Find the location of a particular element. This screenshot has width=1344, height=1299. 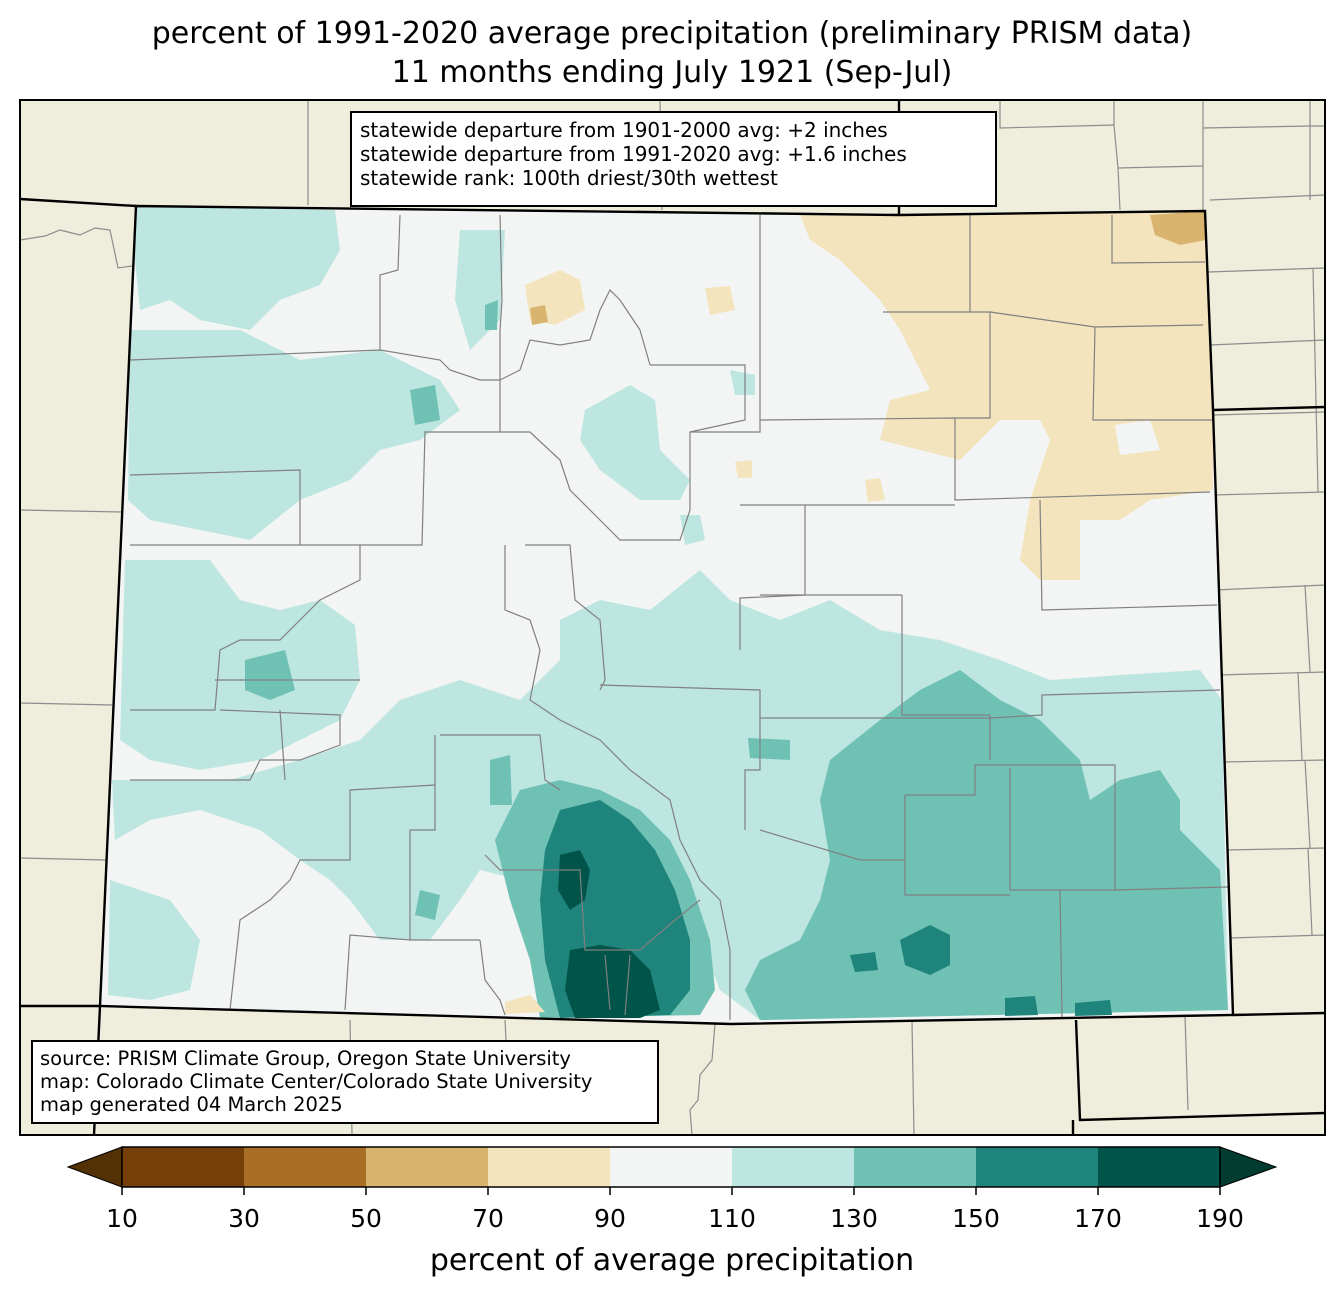

colorbar-tick-label: 190 is located at coordinates (1220, 1218).